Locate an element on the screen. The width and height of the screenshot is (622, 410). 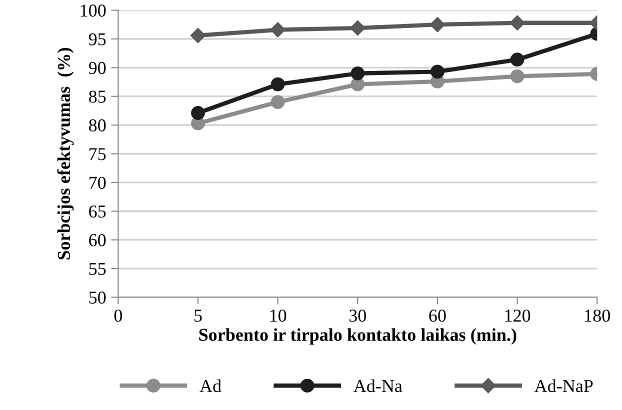
x-tick-label: 120 is located at coordinates (517, 316).